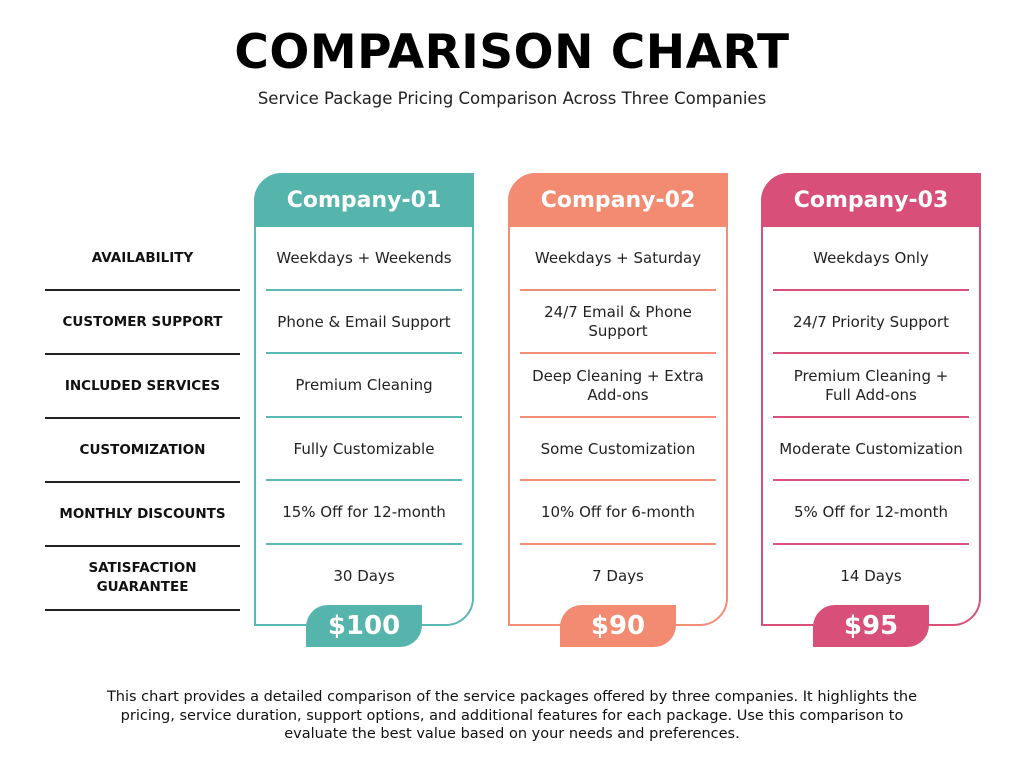 The image size is (1024, 768). I want to click on cell-monthly-discounts: 10% Off for 6-month, so click(618, 513).